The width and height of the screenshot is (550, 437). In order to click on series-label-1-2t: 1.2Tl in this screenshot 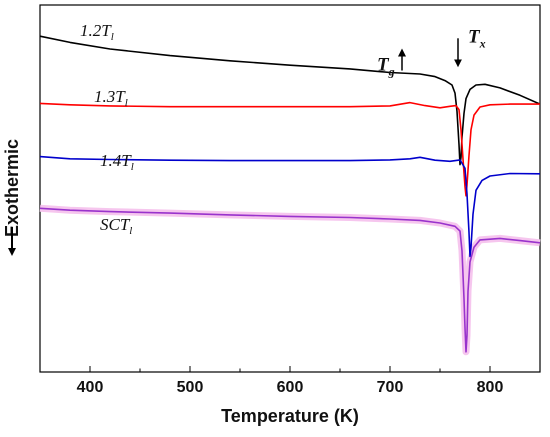, I will do `click(97, 32)`.